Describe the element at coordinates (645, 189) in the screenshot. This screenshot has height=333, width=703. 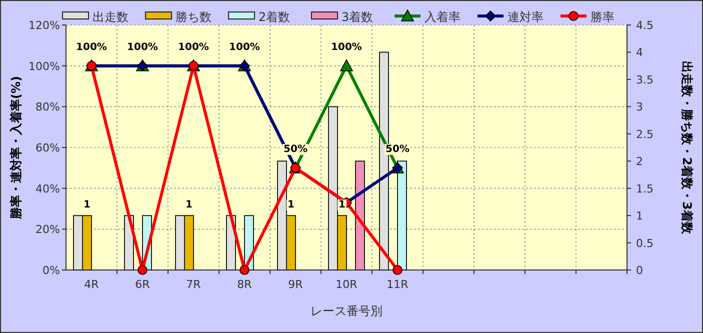
I see `y2-tick-label: 1.5` at that location.